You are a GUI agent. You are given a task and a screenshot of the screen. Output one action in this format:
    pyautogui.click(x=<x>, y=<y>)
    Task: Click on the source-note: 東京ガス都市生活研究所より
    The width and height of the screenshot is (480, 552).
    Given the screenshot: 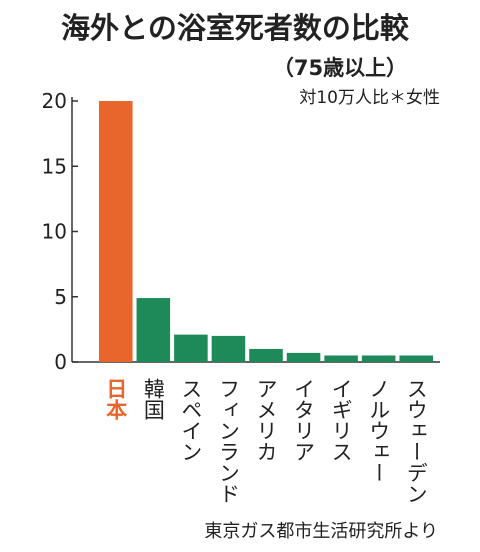 What is the action you would take?
    pyautogui.click(x=321, y=531)
    